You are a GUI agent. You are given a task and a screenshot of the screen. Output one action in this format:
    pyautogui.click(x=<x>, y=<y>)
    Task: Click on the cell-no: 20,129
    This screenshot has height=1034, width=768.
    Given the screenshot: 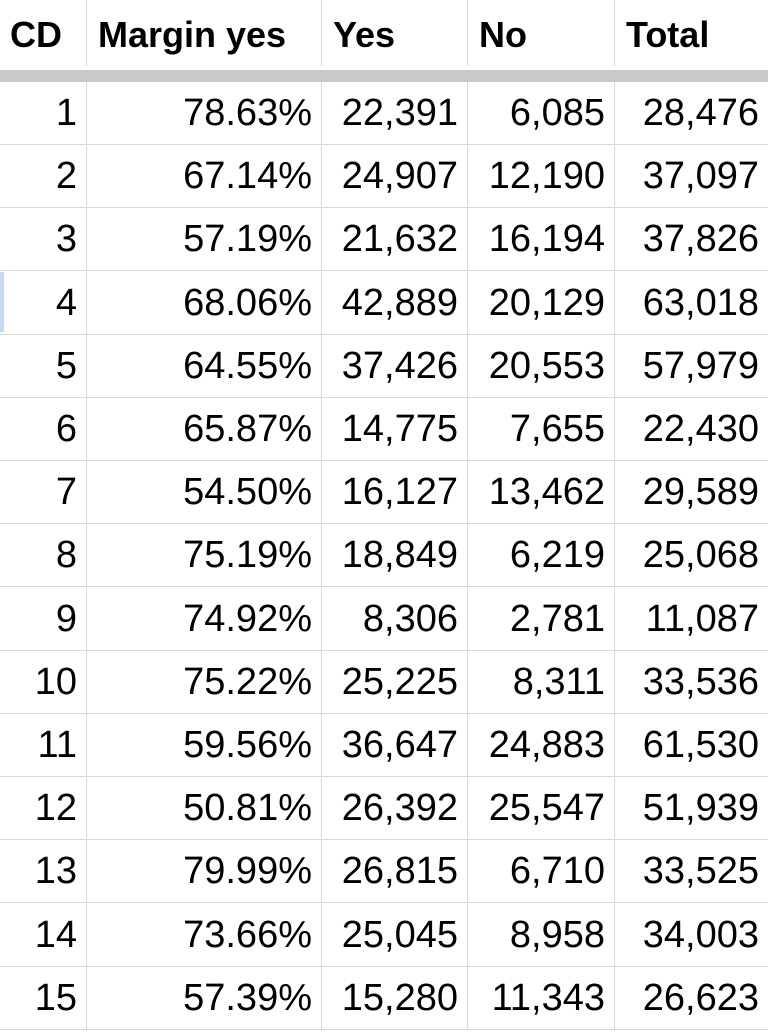 What is the action you would take?
    pyautogui.click(x=541, y=302)
    